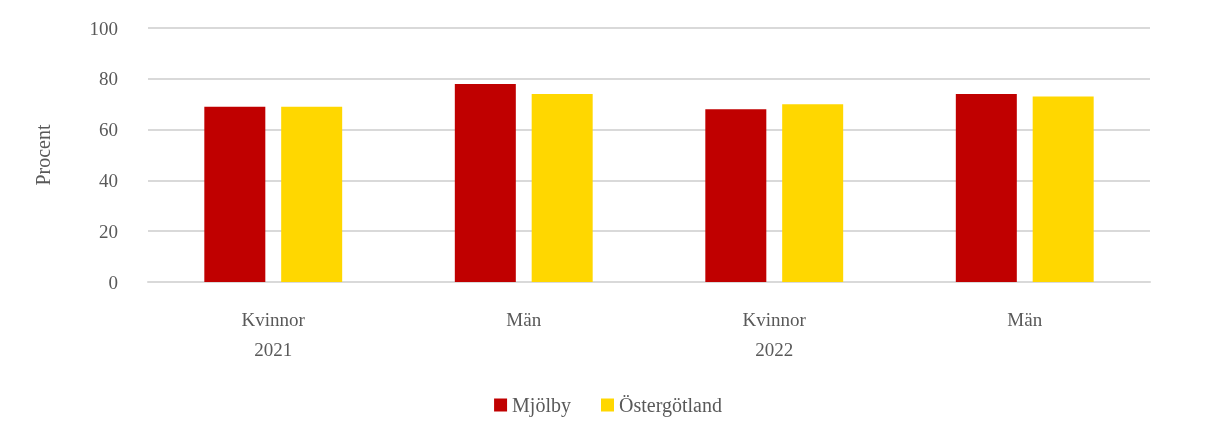 The image size is (1216, 428). Describe the element at coordinates (103, 28) in the screenshot. I see `y-tick-label: 100` at that location.